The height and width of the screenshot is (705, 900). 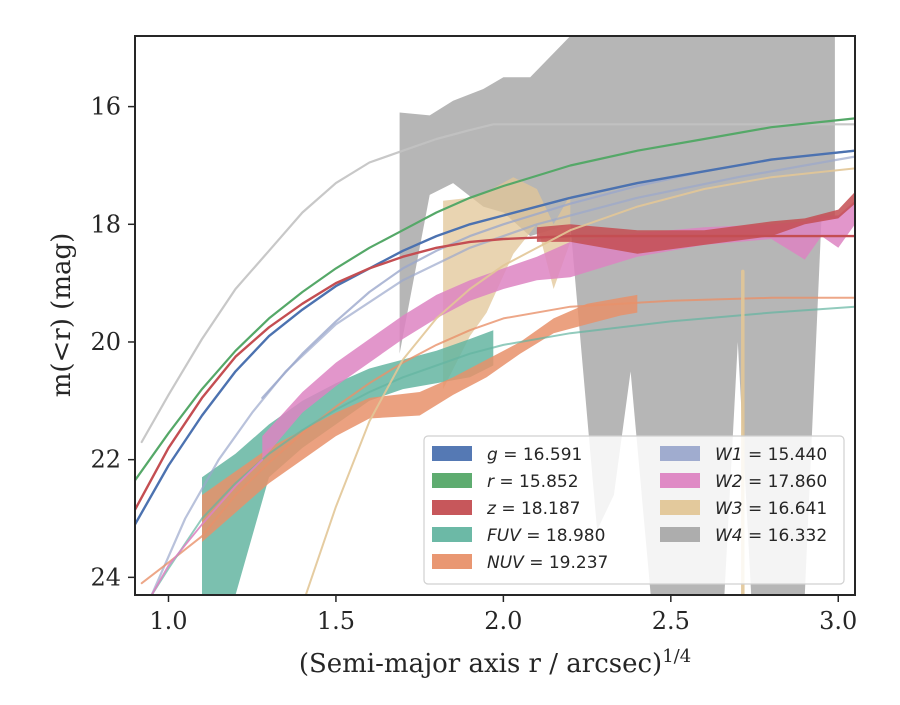 What do you see at coordinates (452, 507) in the screenshot?
I see `legend-swatch-z` at bounding box center [452, 507].